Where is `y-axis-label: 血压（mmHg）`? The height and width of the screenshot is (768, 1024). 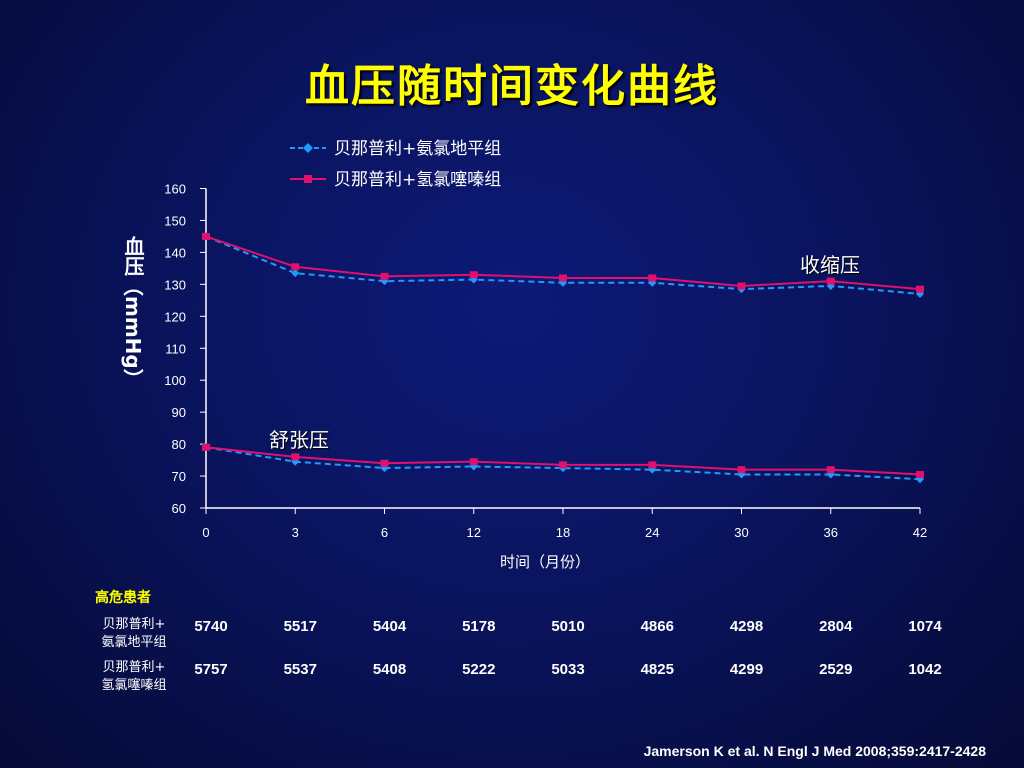 y-axis-label: 血压（mmHg） is located at coordinates (136, 312).